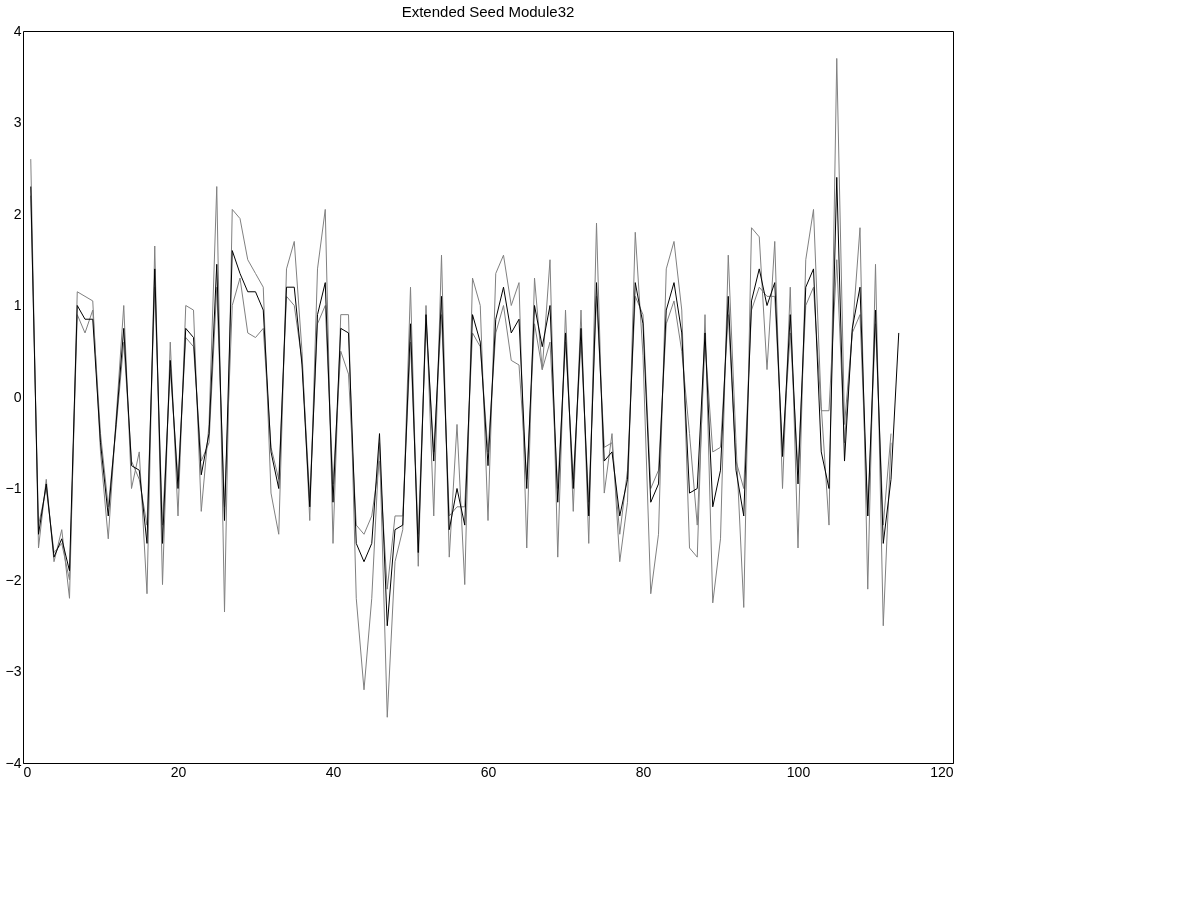 The height and width of the screenshot is (900, 1200). What do you see at coordinates (942, 771) in the screenshot?
I see `x-tick-label: 120` at bounding box center [942, 771].